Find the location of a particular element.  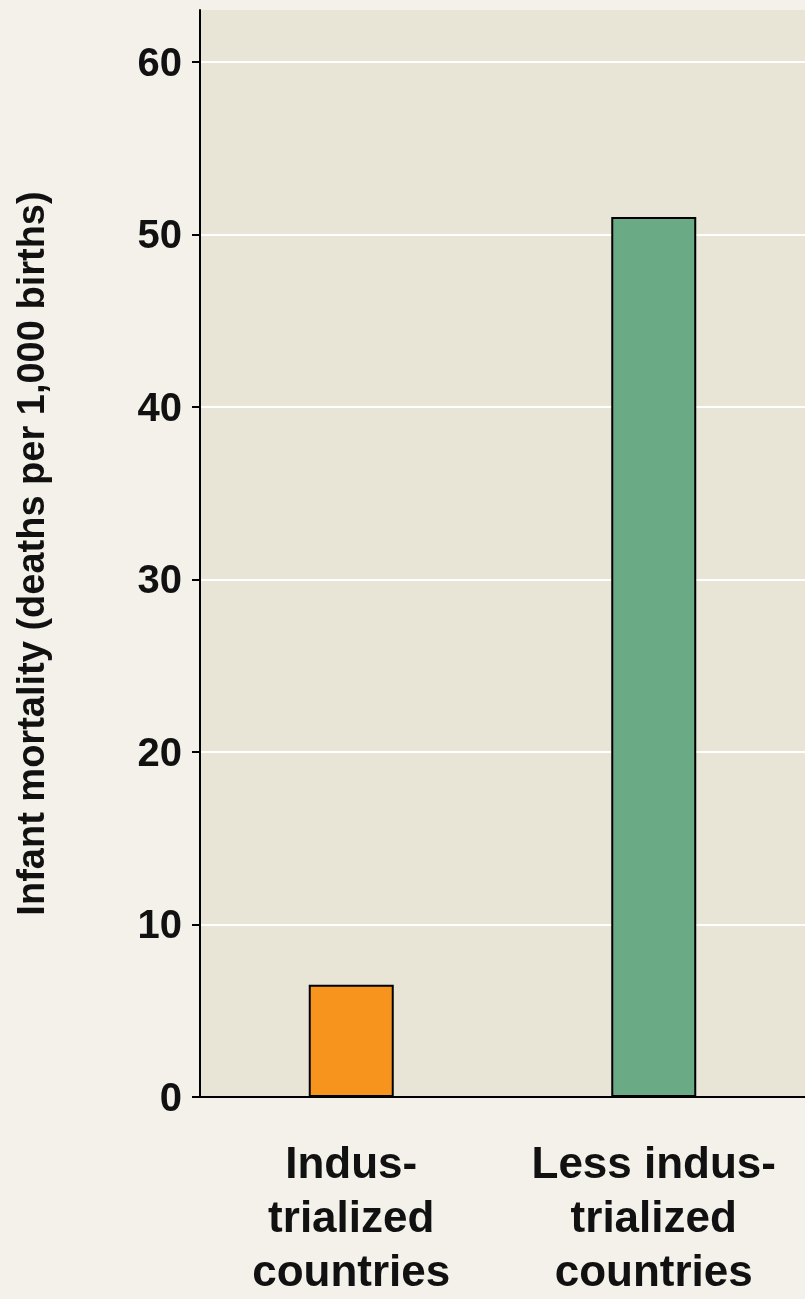

y-tick-label: 20 is located at coordinates (159, 751).